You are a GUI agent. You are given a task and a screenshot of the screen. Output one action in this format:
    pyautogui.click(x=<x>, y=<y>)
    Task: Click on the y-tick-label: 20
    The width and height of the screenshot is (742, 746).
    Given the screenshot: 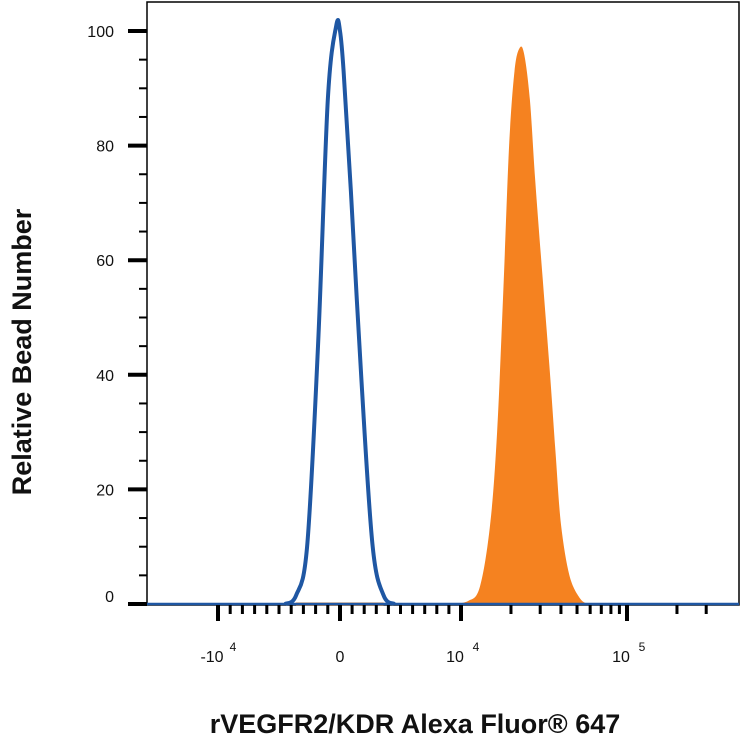 What is the action you would take?
    pyautogui.click(x=105, y=490)
    